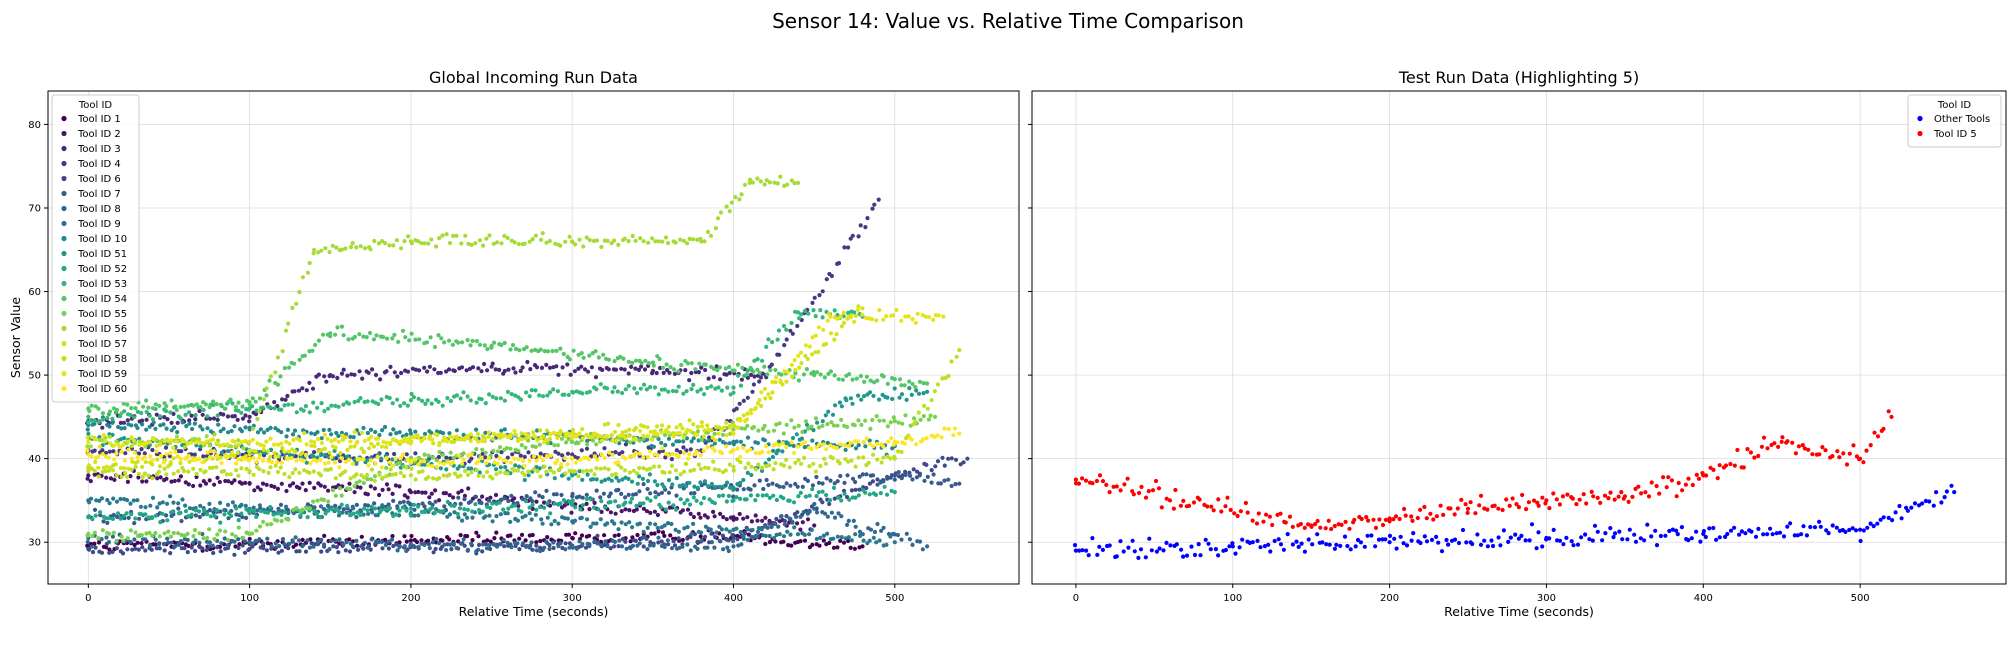 The width and height of the screenshot is (2016, 648). I want to click on legend-entry: Tool ID 3, so click(99, 149).